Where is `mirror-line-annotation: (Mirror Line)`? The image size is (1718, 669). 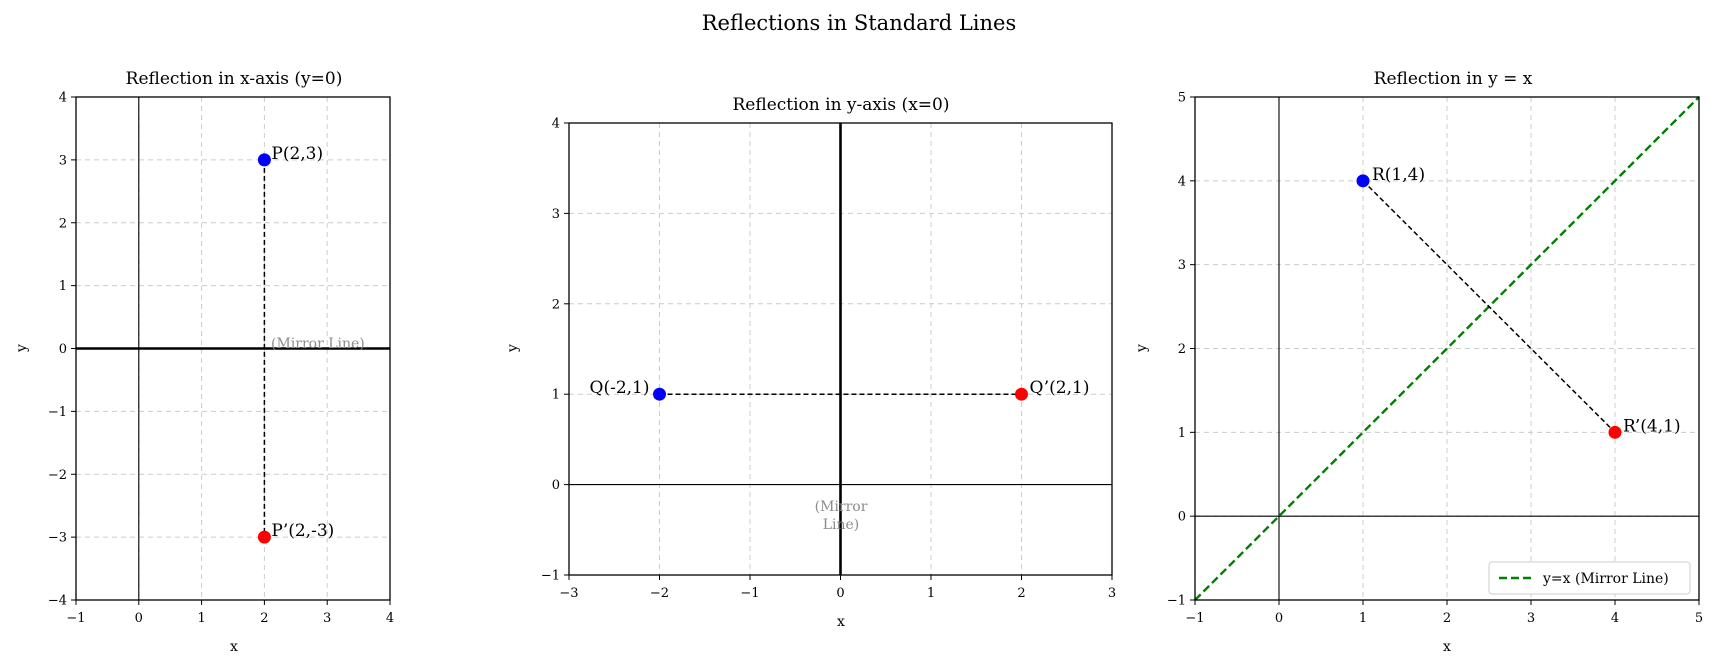 mirror-line-annotation: (Mirror Line) is located at coordinates (318, 344).